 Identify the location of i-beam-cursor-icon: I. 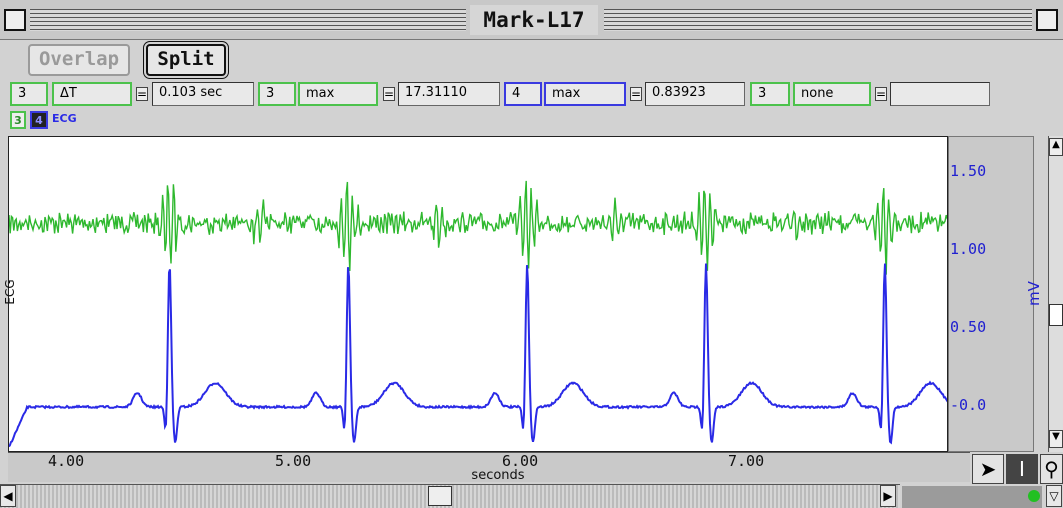
(1022, 469).